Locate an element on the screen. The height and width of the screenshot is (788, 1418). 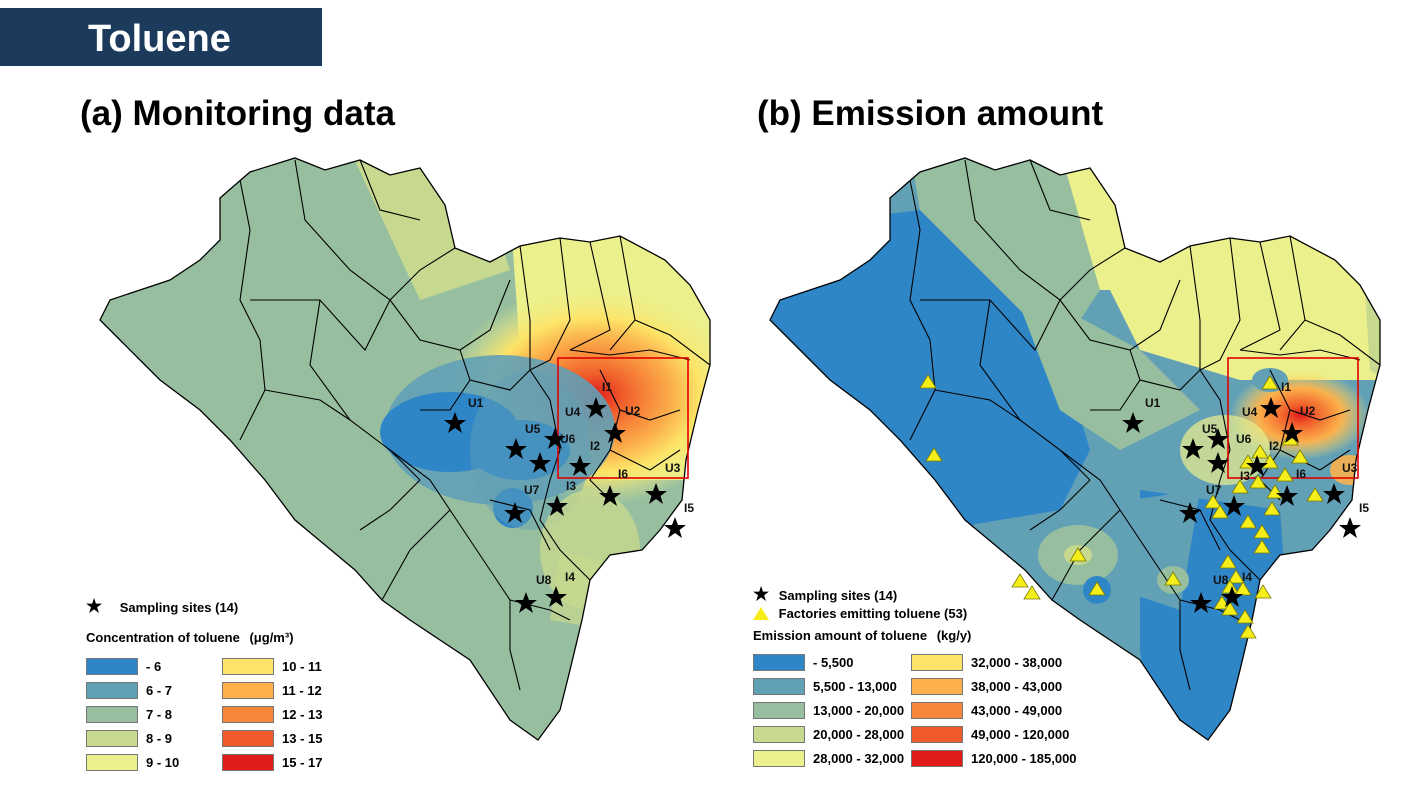
sampling-sites-a is located at coordinates (565, 505).